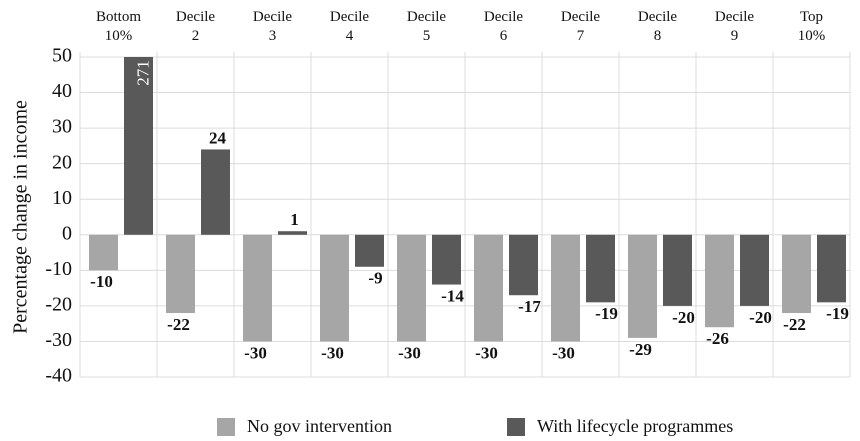 The image size is (860, 441). Describe the element at coordinates (349, 26) in the screenshot. I see `x-tick-label: Decile 4` at that location.